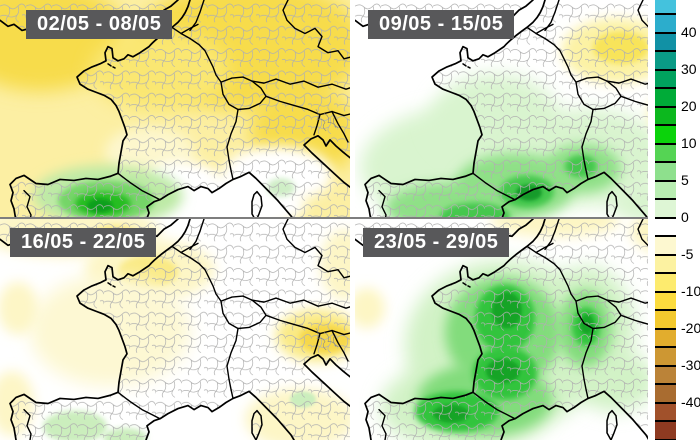 The image size is (700, 440). What do you see at coordinates (690, 327) in the screenshot?
I see `colorbar-tick-label: -20` at bounding box center [690, 327].